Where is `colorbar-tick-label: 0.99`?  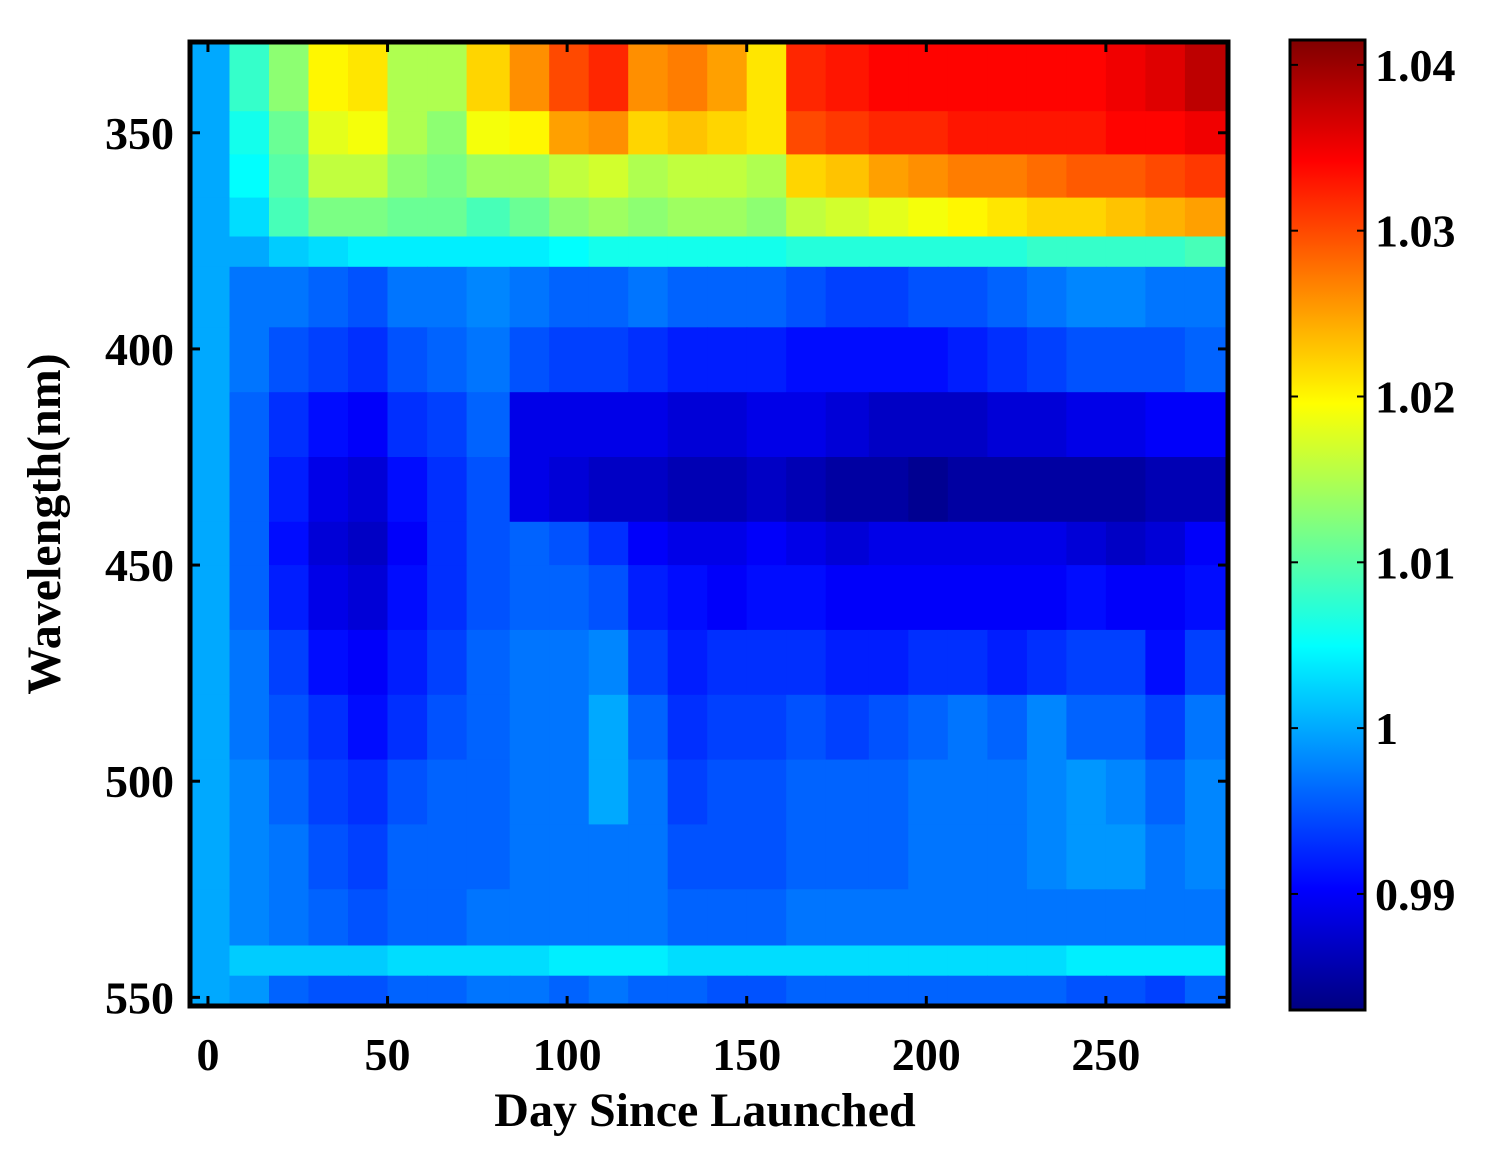 colorbar-tick-label: 0.99 is located at coordinates (1415, 894).